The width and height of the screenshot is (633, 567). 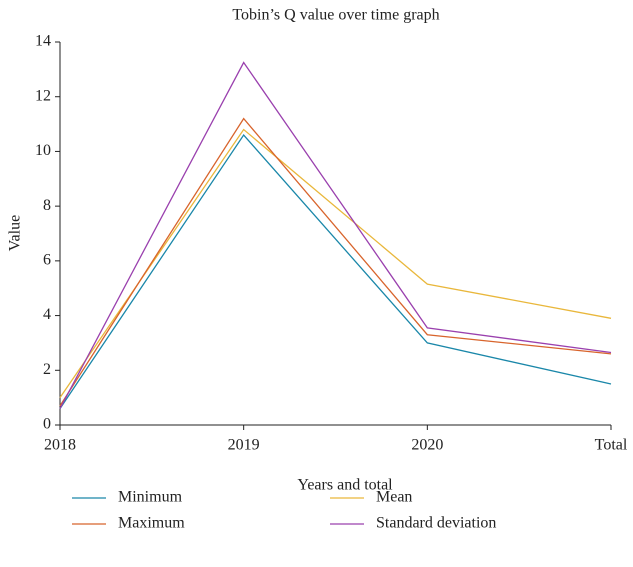 What do you see at coordinates (43, 150) in the screenshot?
I see `y-tick-label: 10` at bounding box center [43, 150].